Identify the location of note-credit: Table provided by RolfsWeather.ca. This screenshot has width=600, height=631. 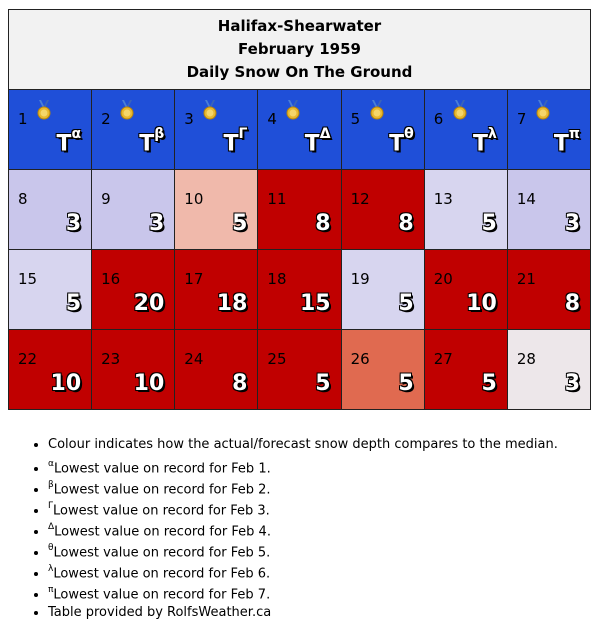
(303, 612).